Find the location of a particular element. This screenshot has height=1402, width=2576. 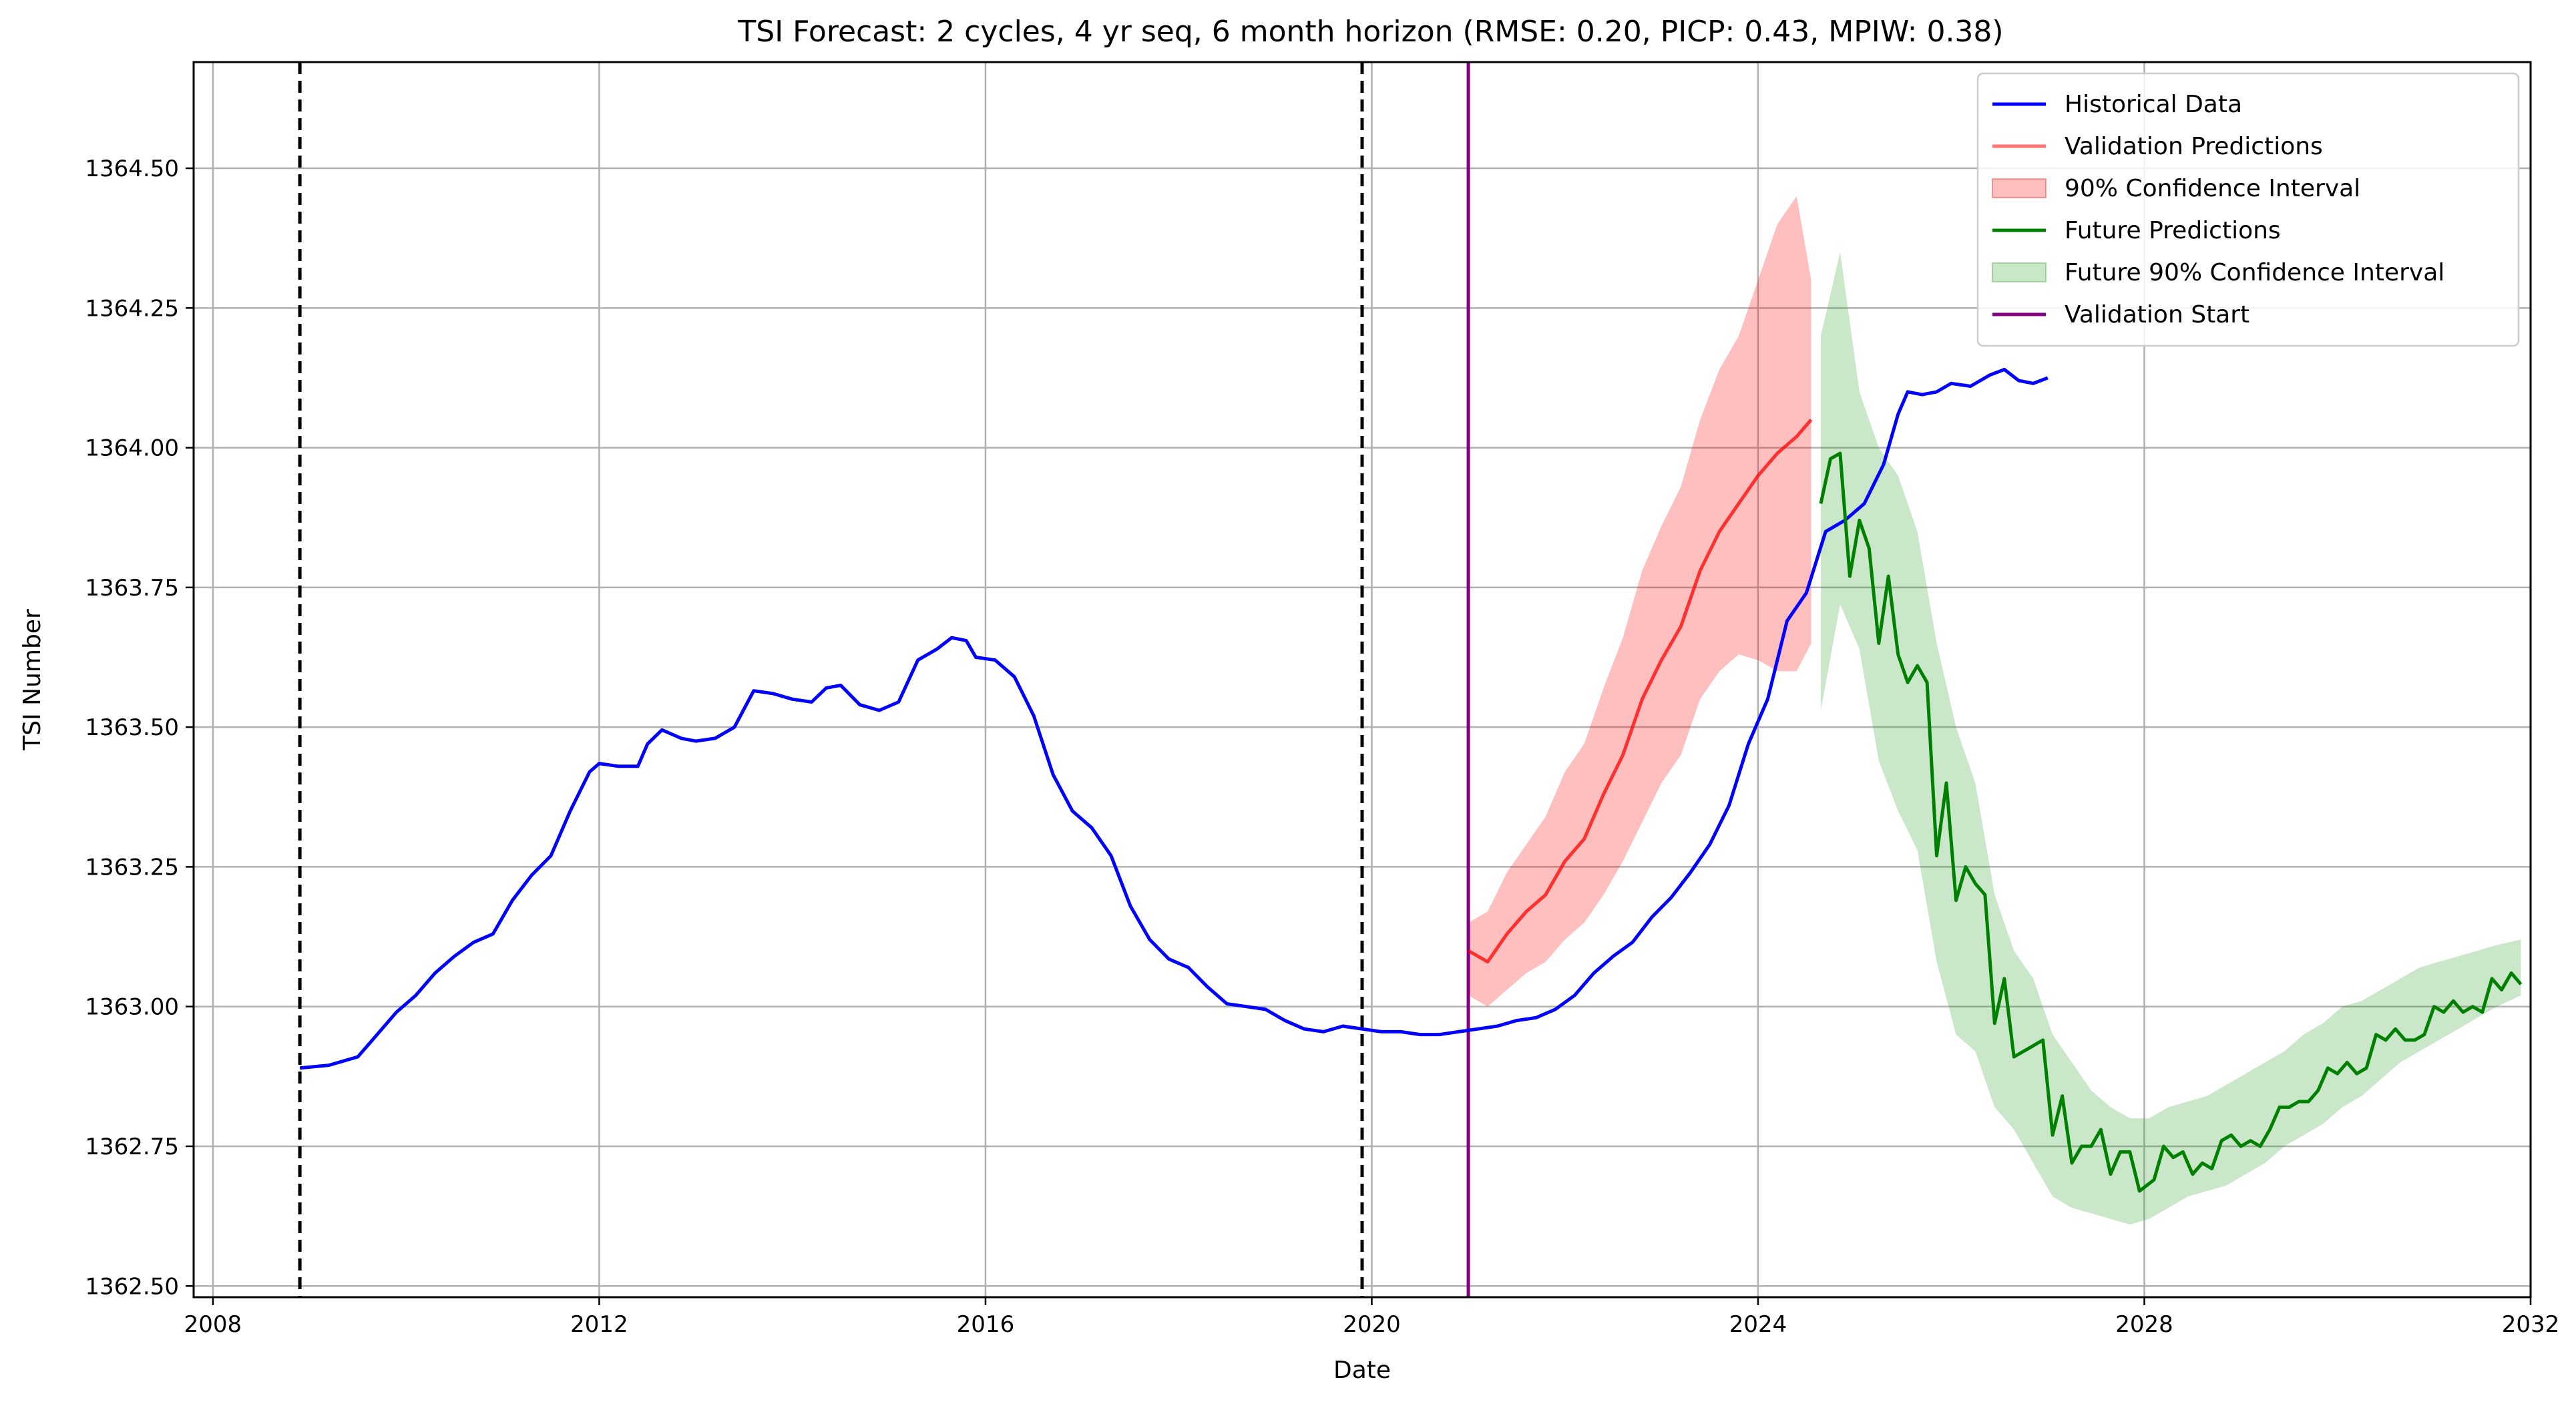

legend-label-90-confidence-interval: 90% Confidence Interval is located at coordinates (2212, 188).